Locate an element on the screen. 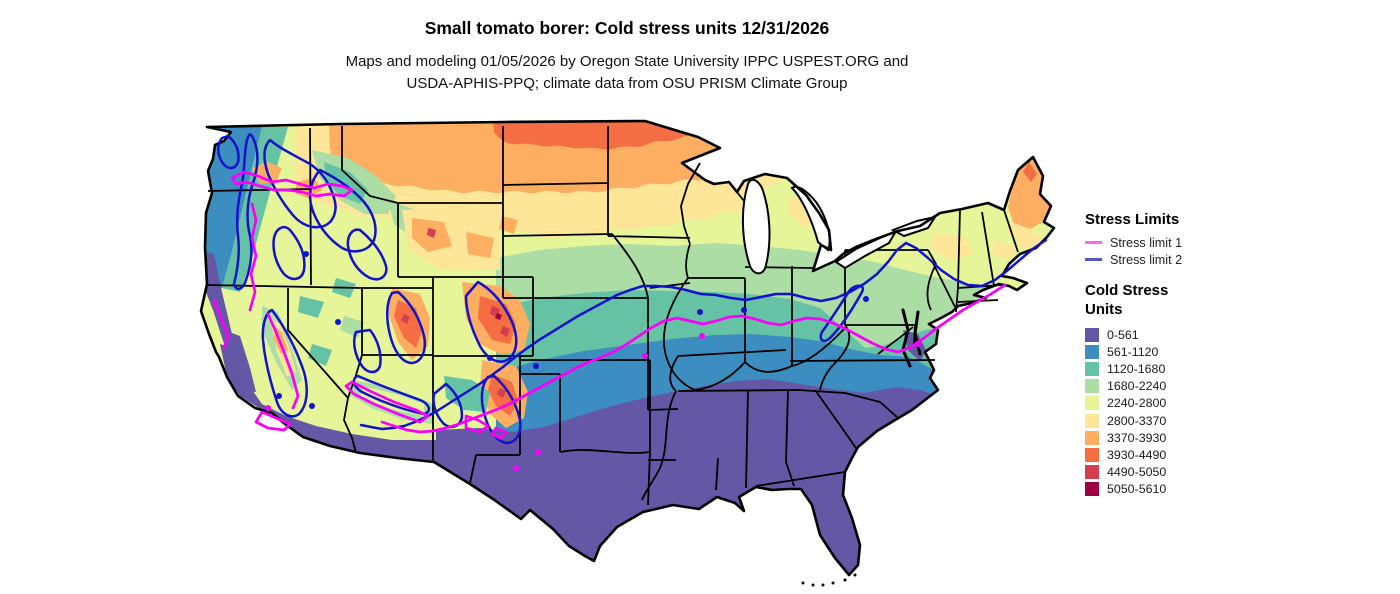 This screenshot has width=1400, height=594. lake-erie is located at coordinates (866, 249).